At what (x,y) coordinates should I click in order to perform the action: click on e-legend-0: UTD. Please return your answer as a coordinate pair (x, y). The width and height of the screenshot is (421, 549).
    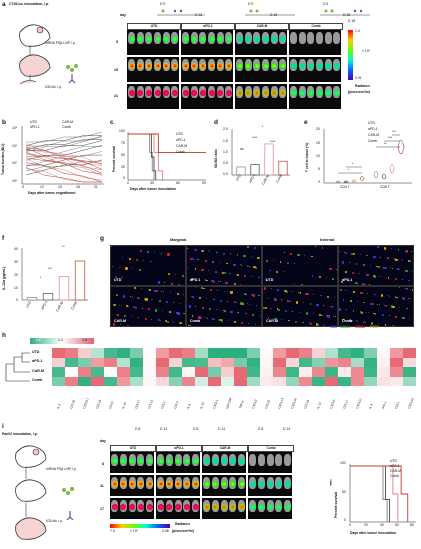
    Looking at the image, I should click on (371, 123).